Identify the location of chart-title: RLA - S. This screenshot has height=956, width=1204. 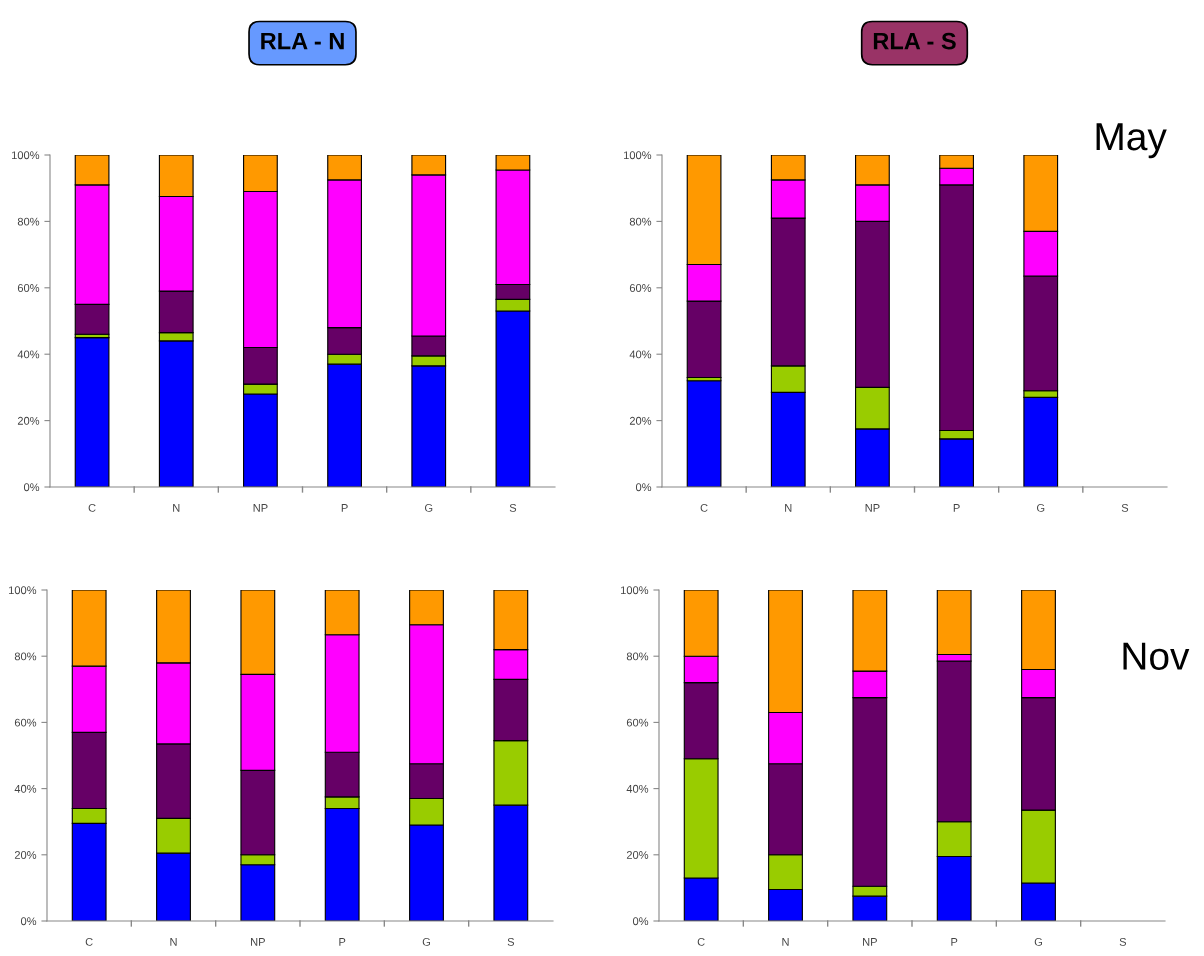
(914, 41).